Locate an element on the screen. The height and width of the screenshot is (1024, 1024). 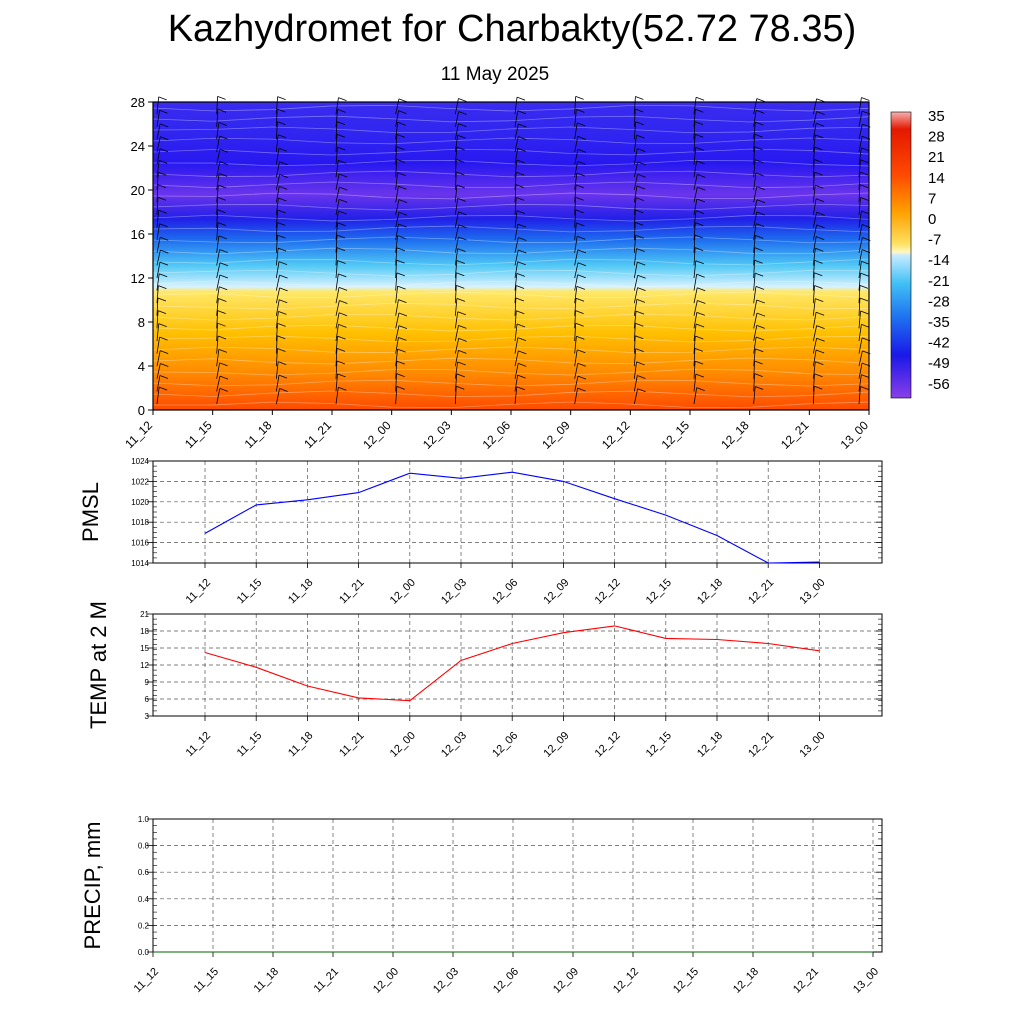
y-tick-label: 0.0 is located at coordinates (144, 952).